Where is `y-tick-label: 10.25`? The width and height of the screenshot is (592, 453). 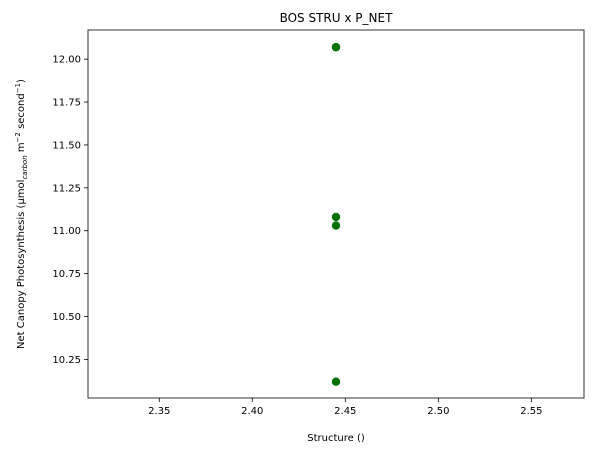
y-tick-label: 10.25 is located at coordinates (66, 360).